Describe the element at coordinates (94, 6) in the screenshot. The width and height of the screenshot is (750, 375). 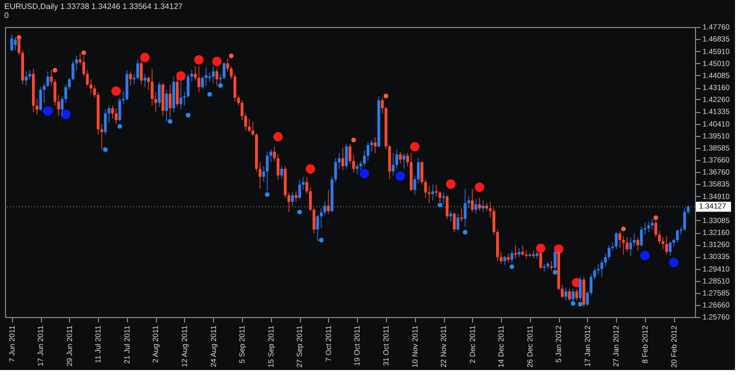
I see `chart-title: EURUSD,Daily 1.33738 1.34246 1.33564 1.34127` at that location.